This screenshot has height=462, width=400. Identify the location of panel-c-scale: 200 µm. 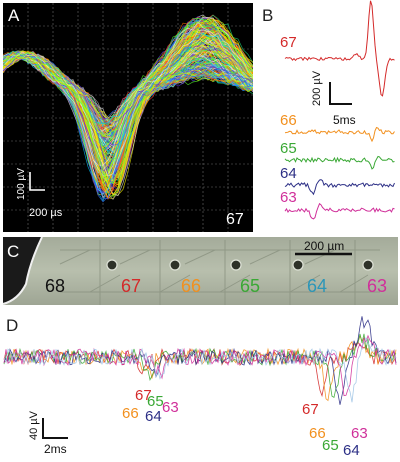
(324, 246).